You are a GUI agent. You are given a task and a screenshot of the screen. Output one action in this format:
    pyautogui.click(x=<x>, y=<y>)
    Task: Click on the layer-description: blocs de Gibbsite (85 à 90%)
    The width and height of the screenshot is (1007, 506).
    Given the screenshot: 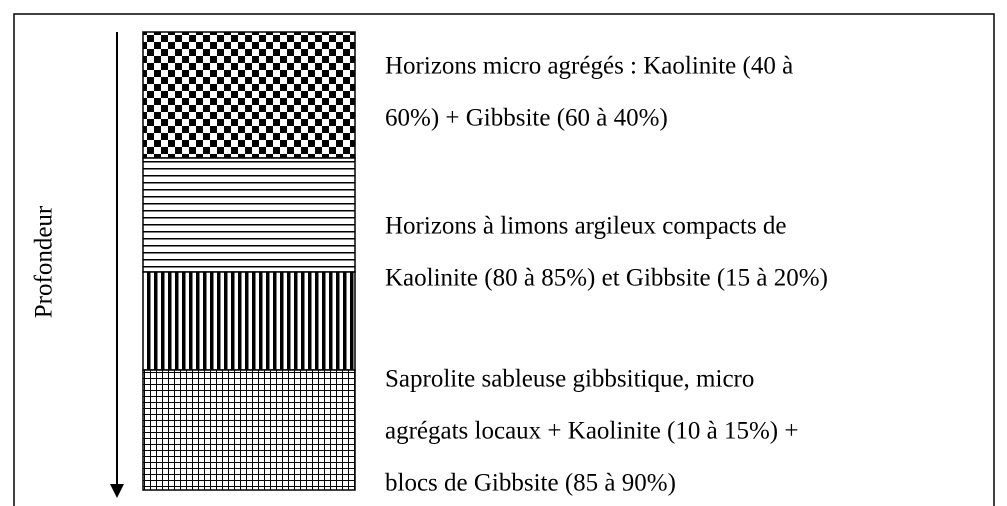 What is the action you would take?
    pyautogui.click(x=530, y=483)
    